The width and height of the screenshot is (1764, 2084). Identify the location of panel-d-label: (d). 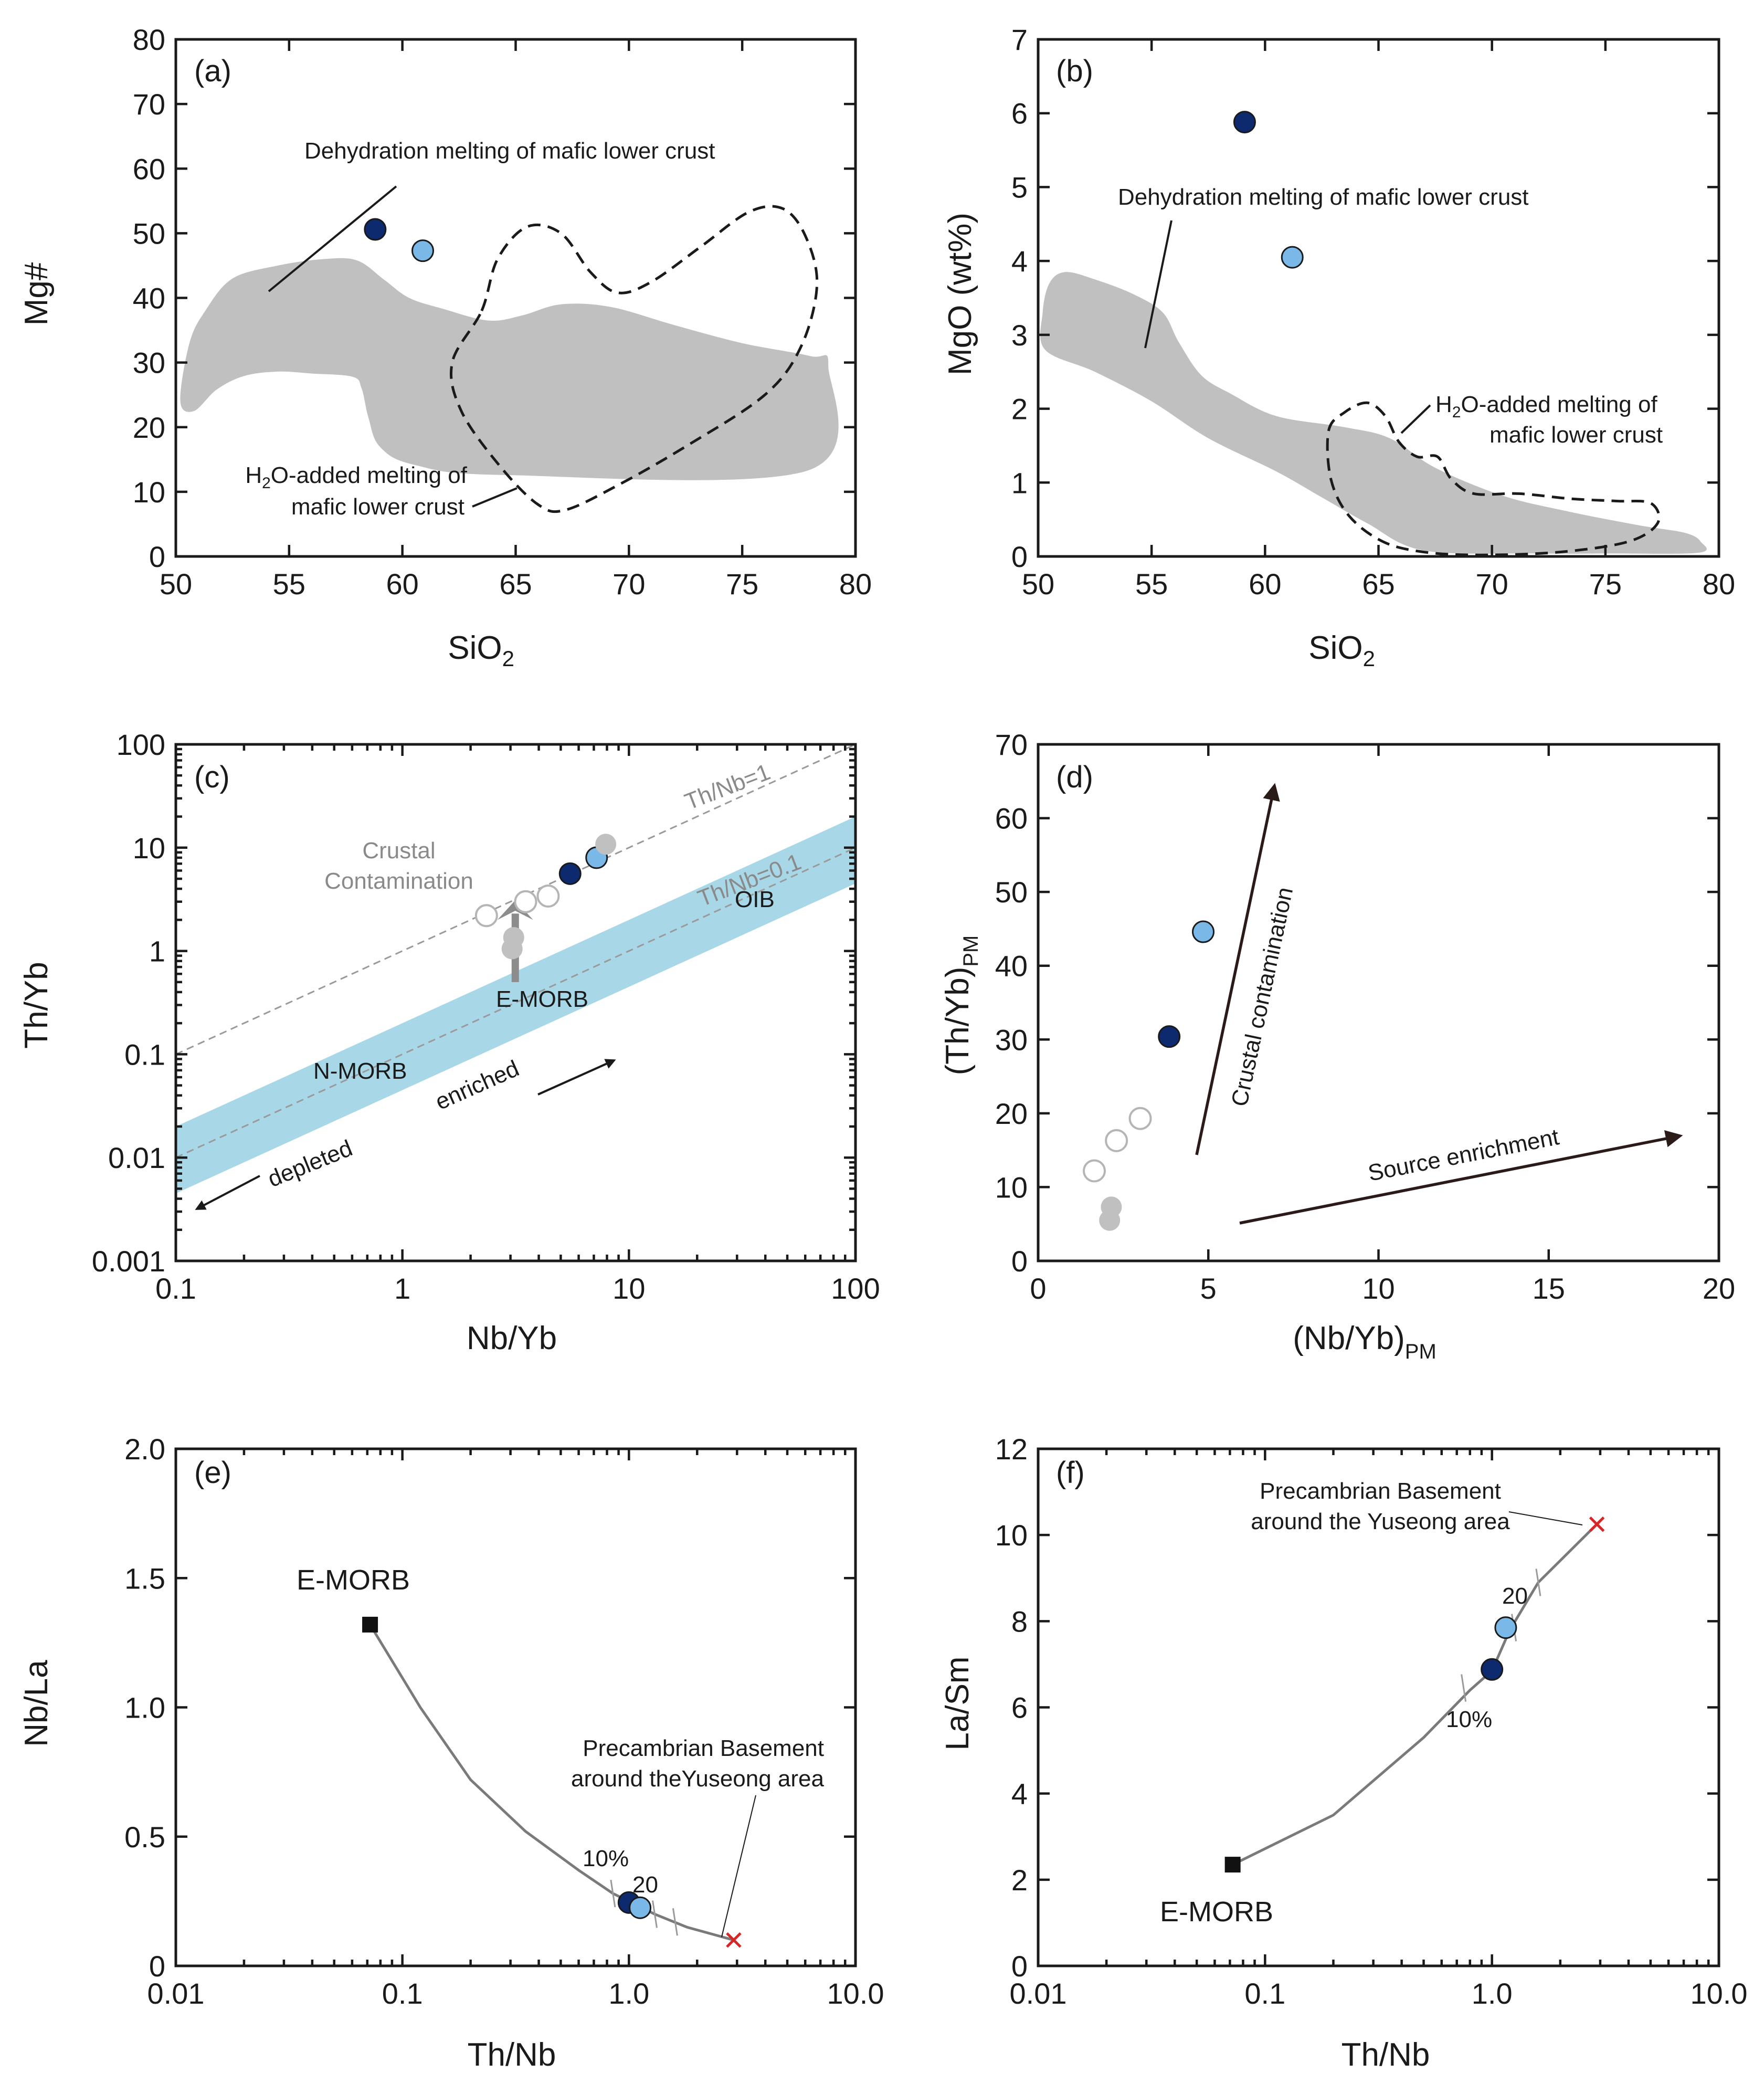
(1074, 777).